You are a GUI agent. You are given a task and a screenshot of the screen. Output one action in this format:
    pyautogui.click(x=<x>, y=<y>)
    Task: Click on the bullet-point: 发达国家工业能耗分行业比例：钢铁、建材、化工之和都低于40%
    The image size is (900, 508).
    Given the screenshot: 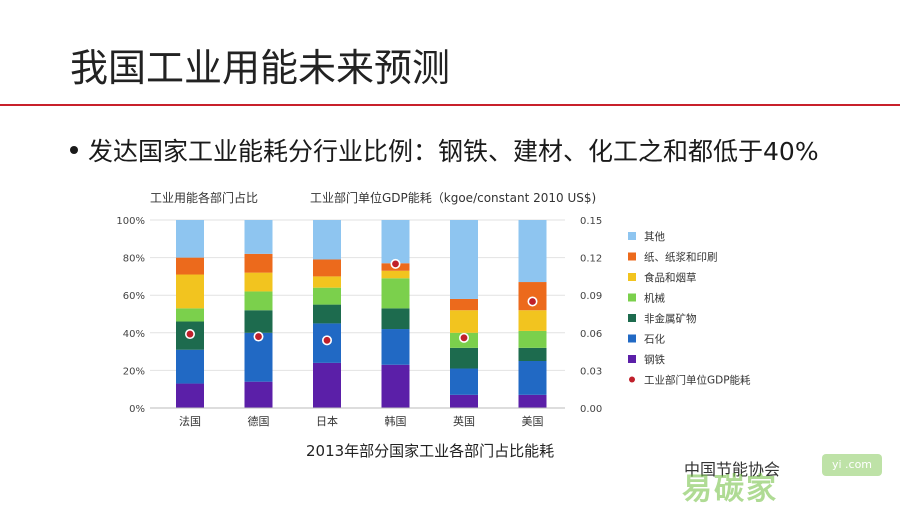 What is the action you would take?
    pyautogui.click(x=444, y=152)
    